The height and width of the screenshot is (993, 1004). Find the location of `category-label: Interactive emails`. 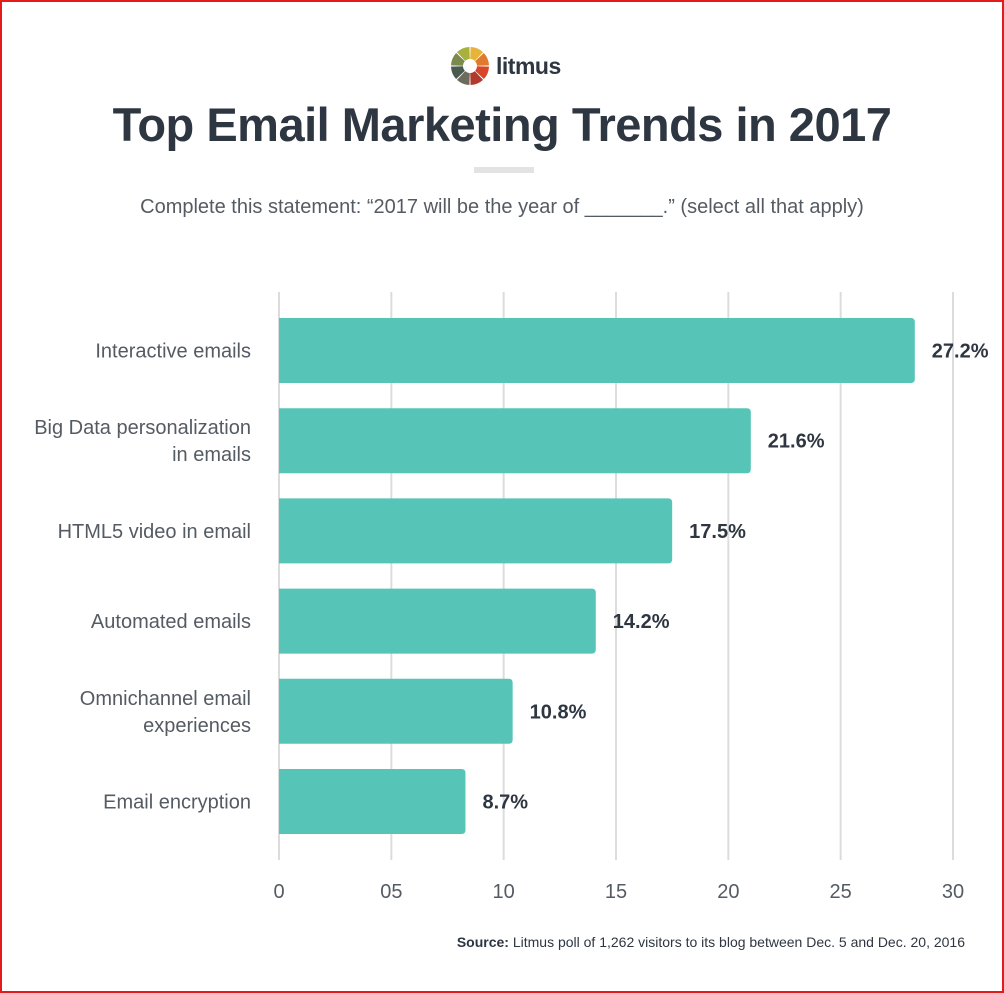

category-label: Interactive emails is located at coordinates (173, 352).